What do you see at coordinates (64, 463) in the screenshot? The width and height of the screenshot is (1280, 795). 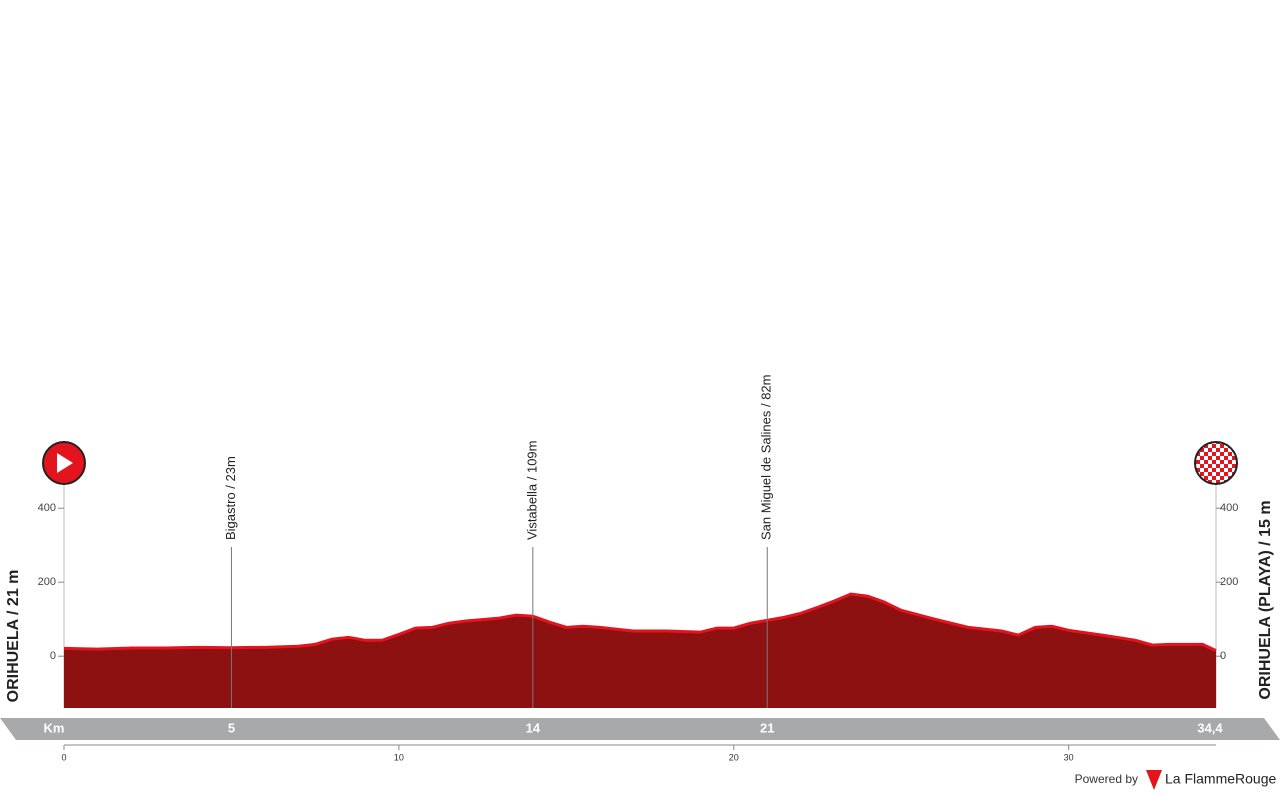 I see `start-icon` at bounding box center [64, 463].